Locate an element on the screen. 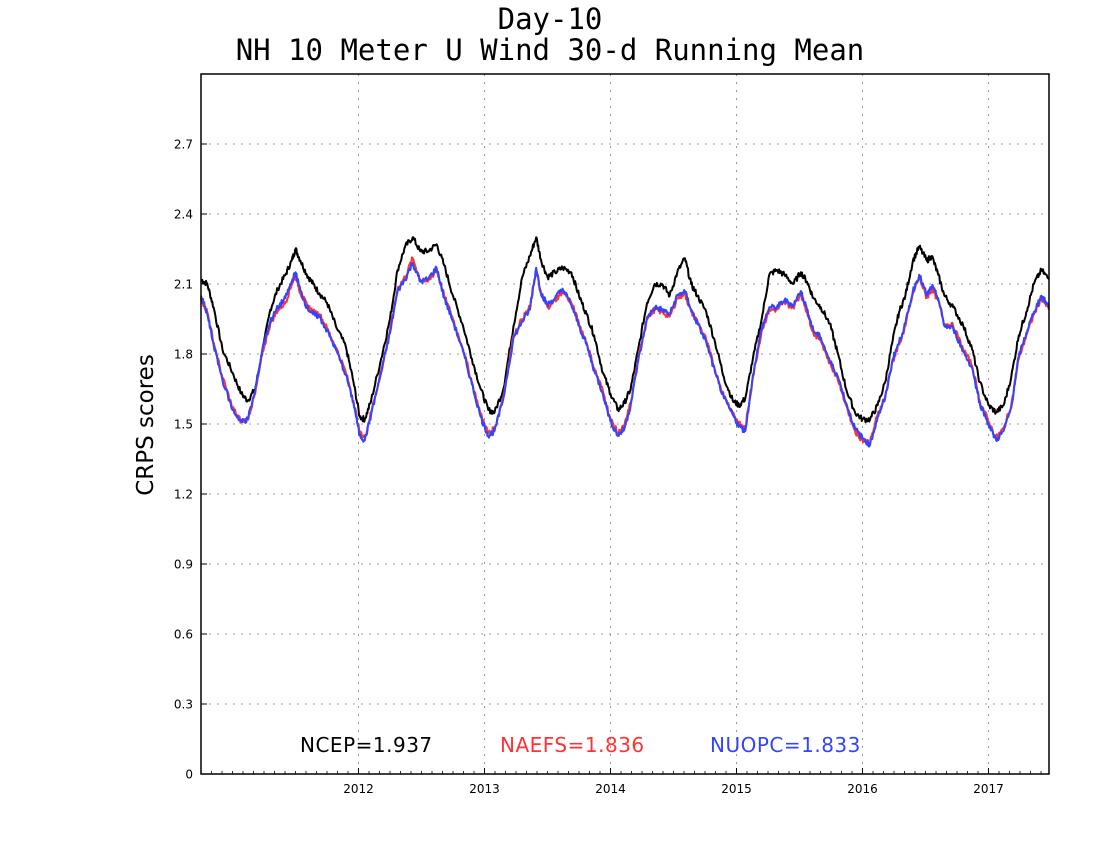  y-tick-label: 1.5 is located at coordinates (183, 425).